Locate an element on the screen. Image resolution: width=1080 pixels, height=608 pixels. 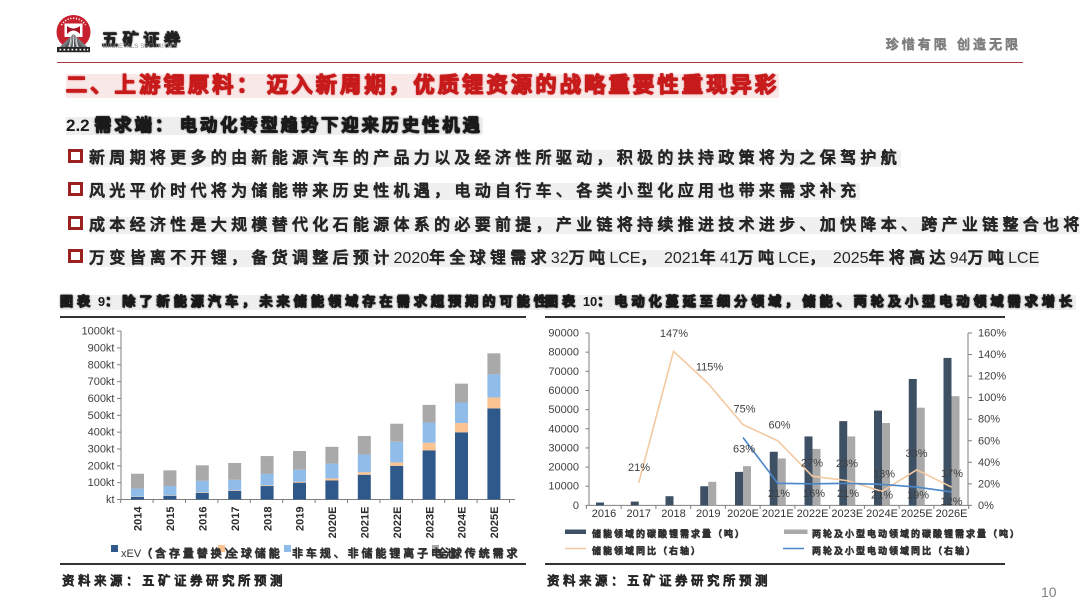
svg-text: 100kt is located at coordinates (101, 483).